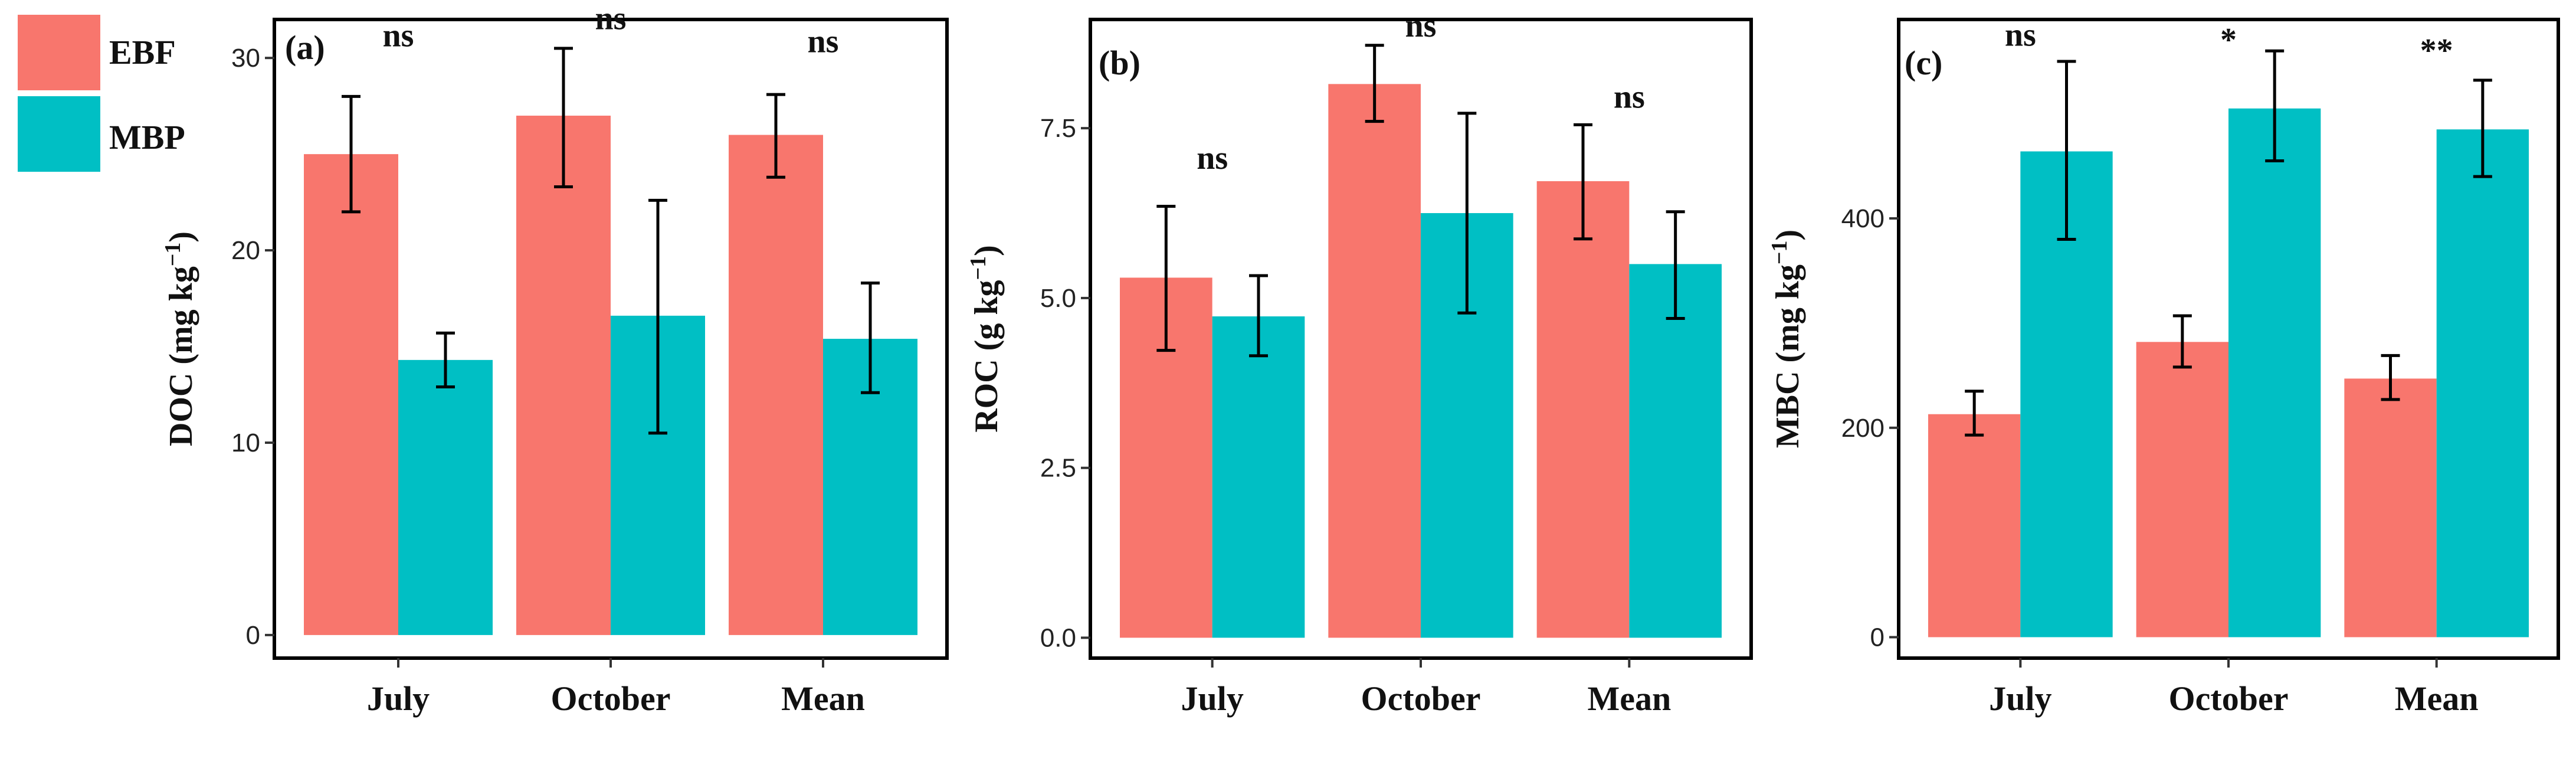 This screenshot has height=762, width=2576. What do you see at coordinates (1119, 63) in the screenshot?
I see `panel-label: (b)` at bounding box center [1119, 63].